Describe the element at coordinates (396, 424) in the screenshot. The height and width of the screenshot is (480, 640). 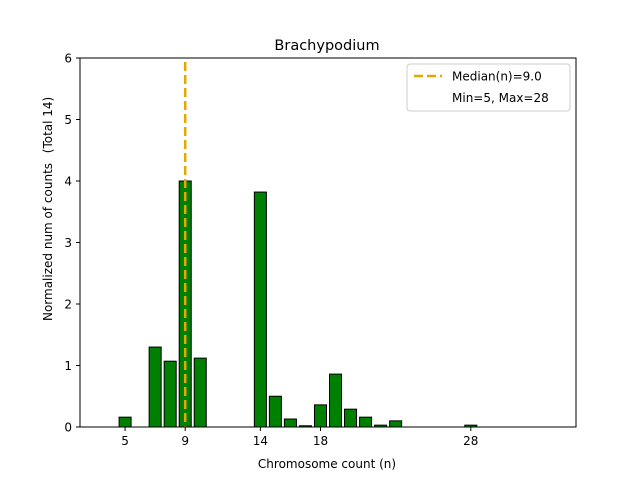
I see `bar-n23` at that location.